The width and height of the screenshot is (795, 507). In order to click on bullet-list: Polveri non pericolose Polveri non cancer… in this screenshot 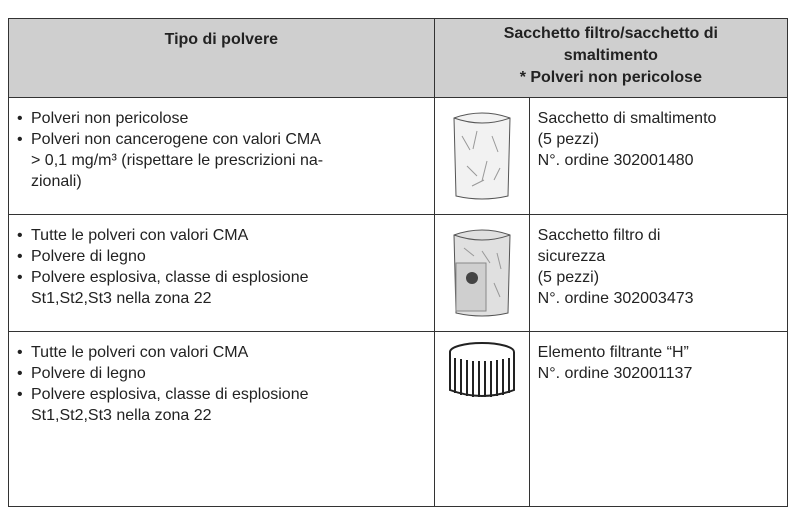, I will do `click(221, 150)`.